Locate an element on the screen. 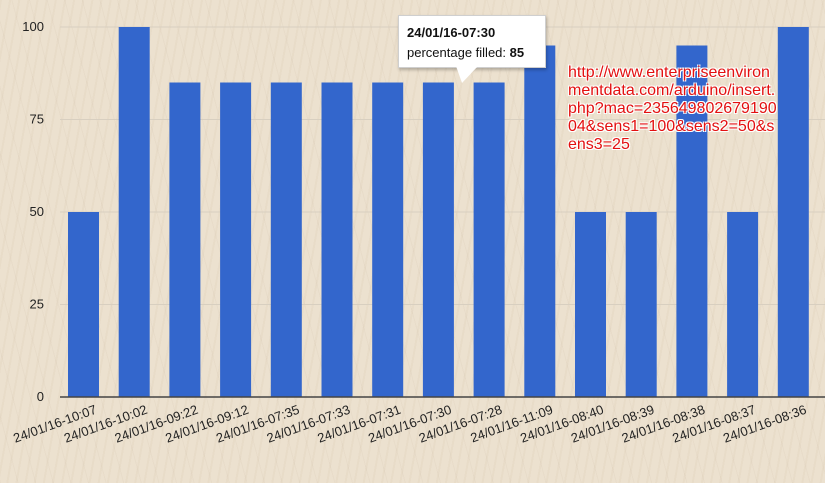 Image resolution: width=825 pixels, height=483 pixels. y-tick-label: 25 is located at coordinates (37, 304).